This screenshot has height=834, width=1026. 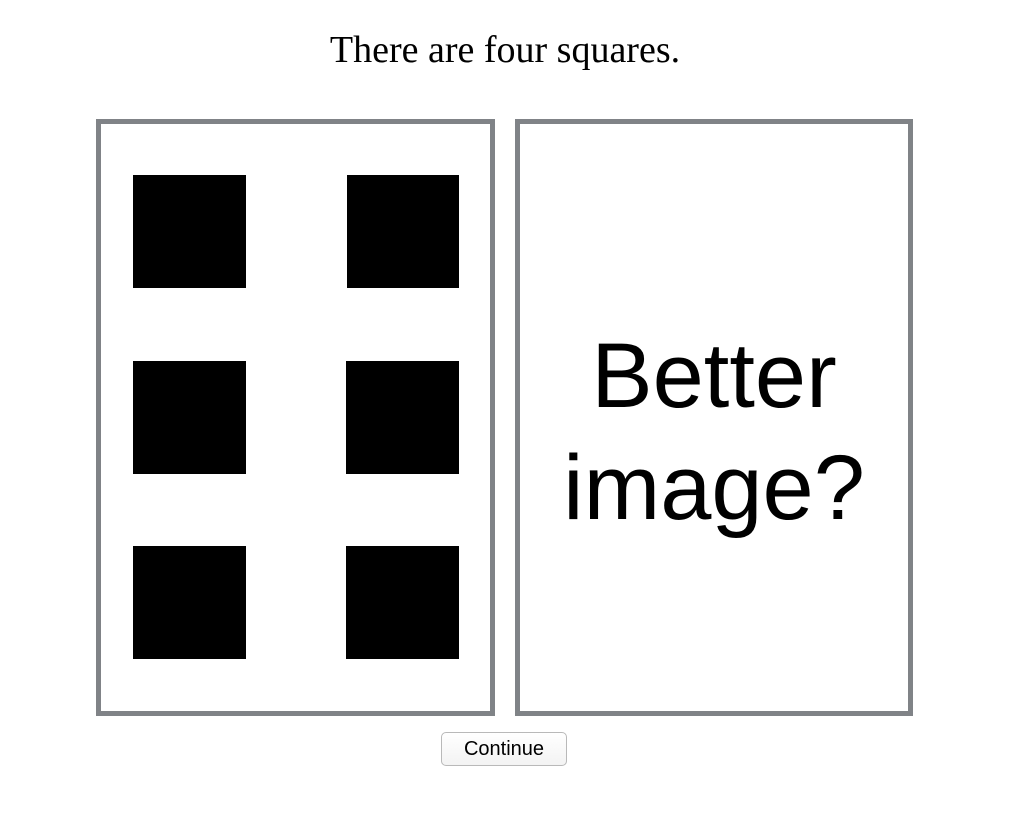 I want to click on prompt-text: There are four squares., so click(x=505, y=50).